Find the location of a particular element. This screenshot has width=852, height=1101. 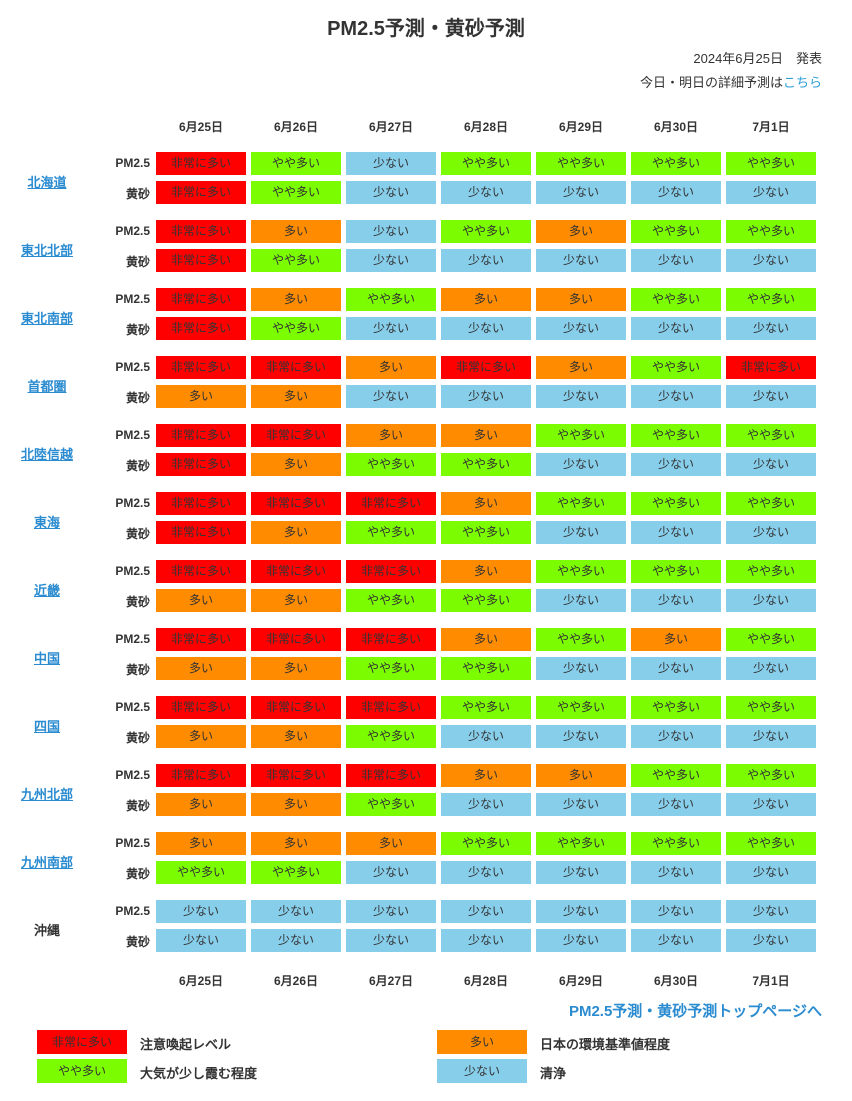

region-link: 九州北部 is located at coordinates (46, 794).